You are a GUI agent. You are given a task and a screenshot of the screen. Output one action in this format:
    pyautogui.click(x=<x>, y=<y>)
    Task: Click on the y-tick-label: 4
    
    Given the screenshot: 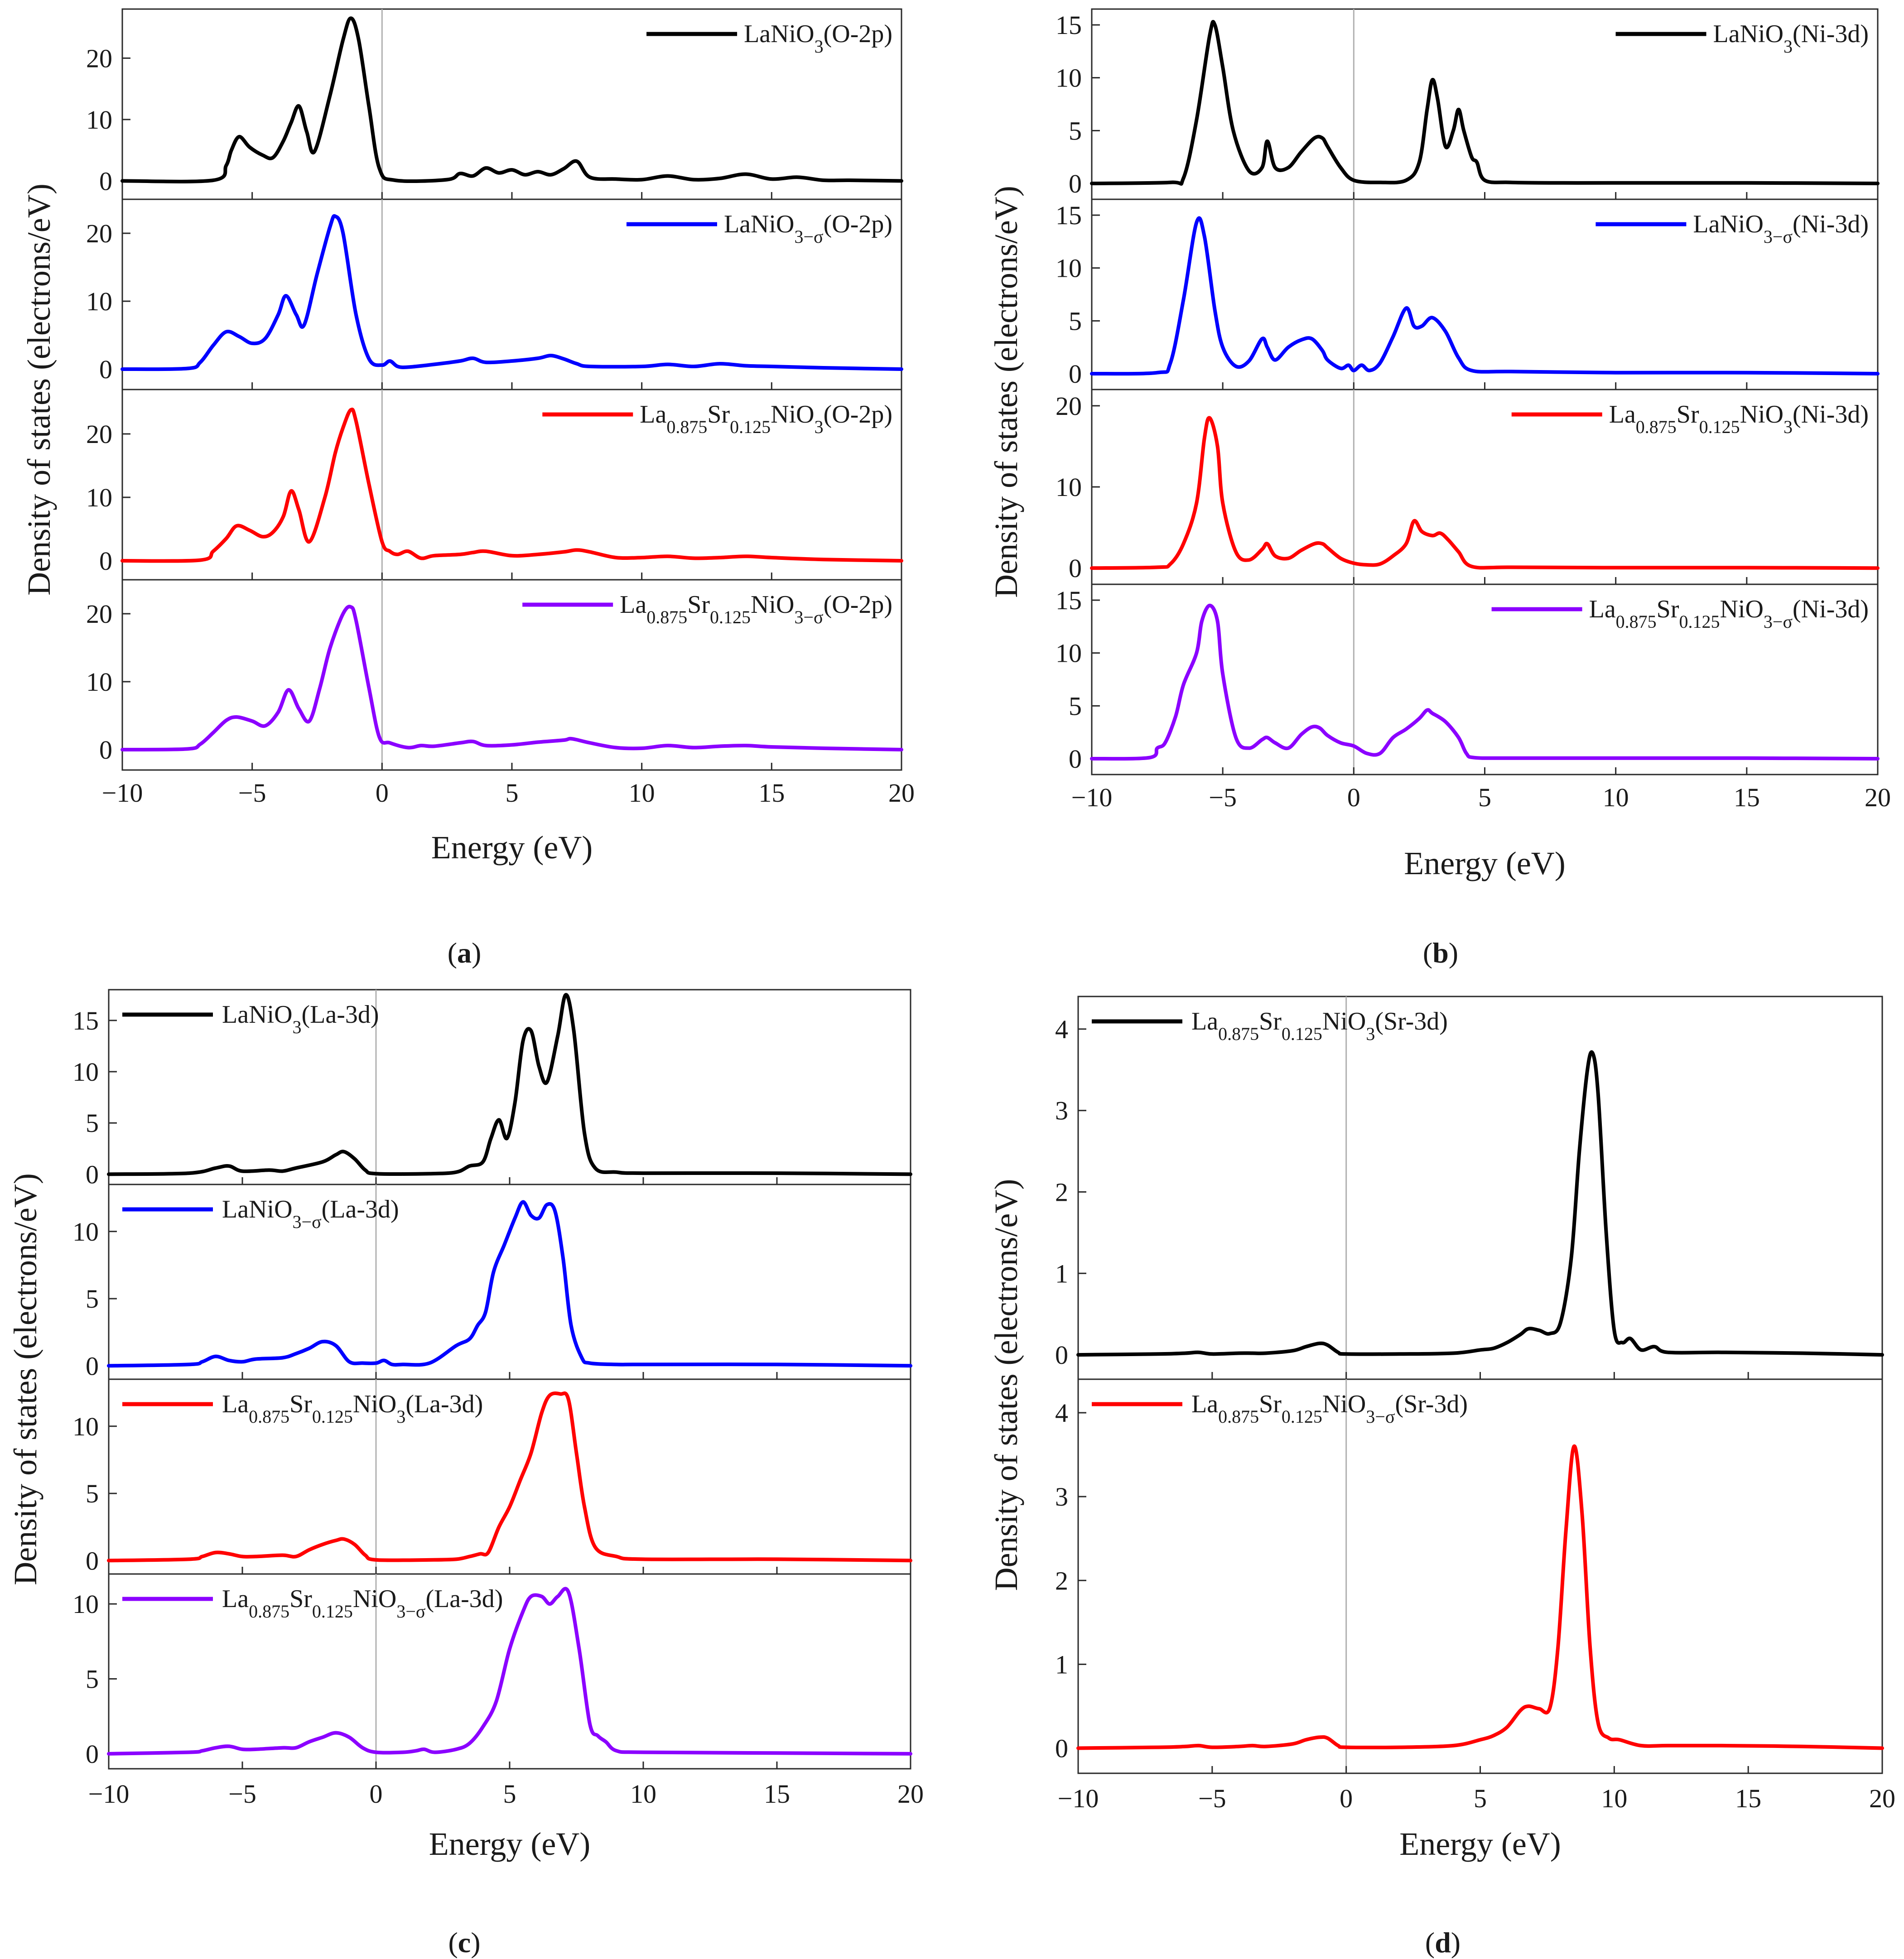 What is the action you would take?
    pyautogui.click(x=1061, y=1413)
    